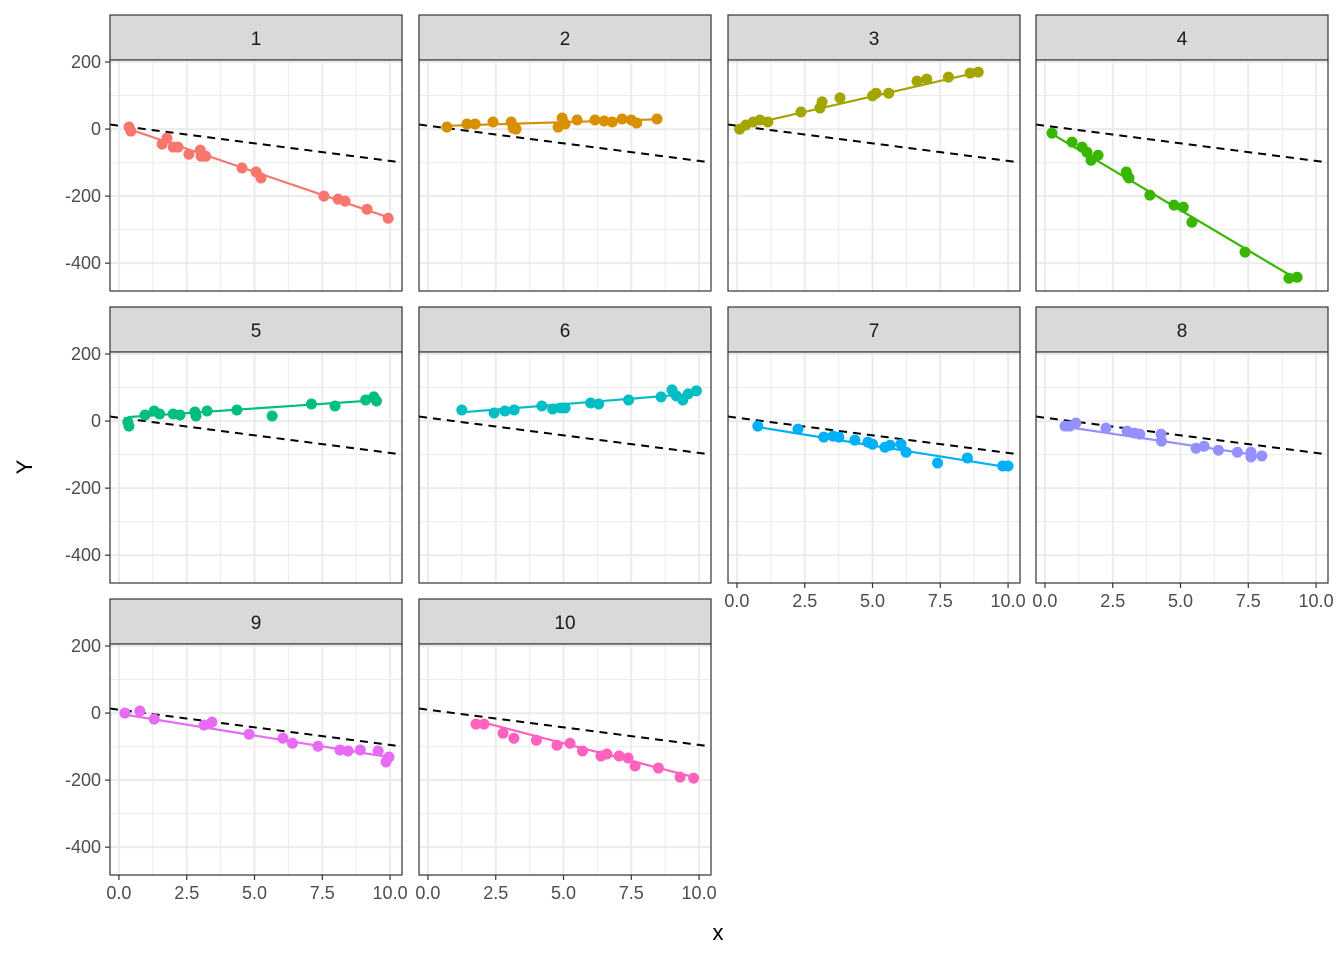 Image resolution: width=1344 pixels, height=960 pixels. Describe the element at coordinates (564, 623) in the screenshot. I see `facet-strip-label: 10` at that location.